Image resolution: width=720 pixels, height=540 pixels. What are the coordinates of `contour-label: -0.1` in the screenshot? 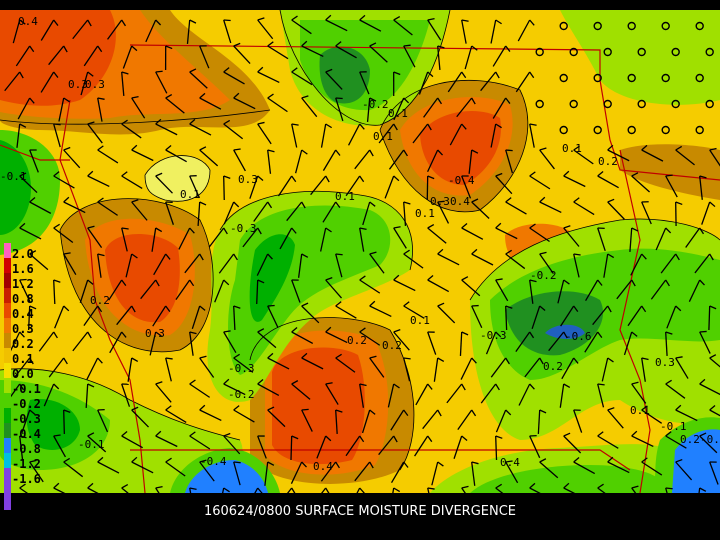 It's located at (13, 176).